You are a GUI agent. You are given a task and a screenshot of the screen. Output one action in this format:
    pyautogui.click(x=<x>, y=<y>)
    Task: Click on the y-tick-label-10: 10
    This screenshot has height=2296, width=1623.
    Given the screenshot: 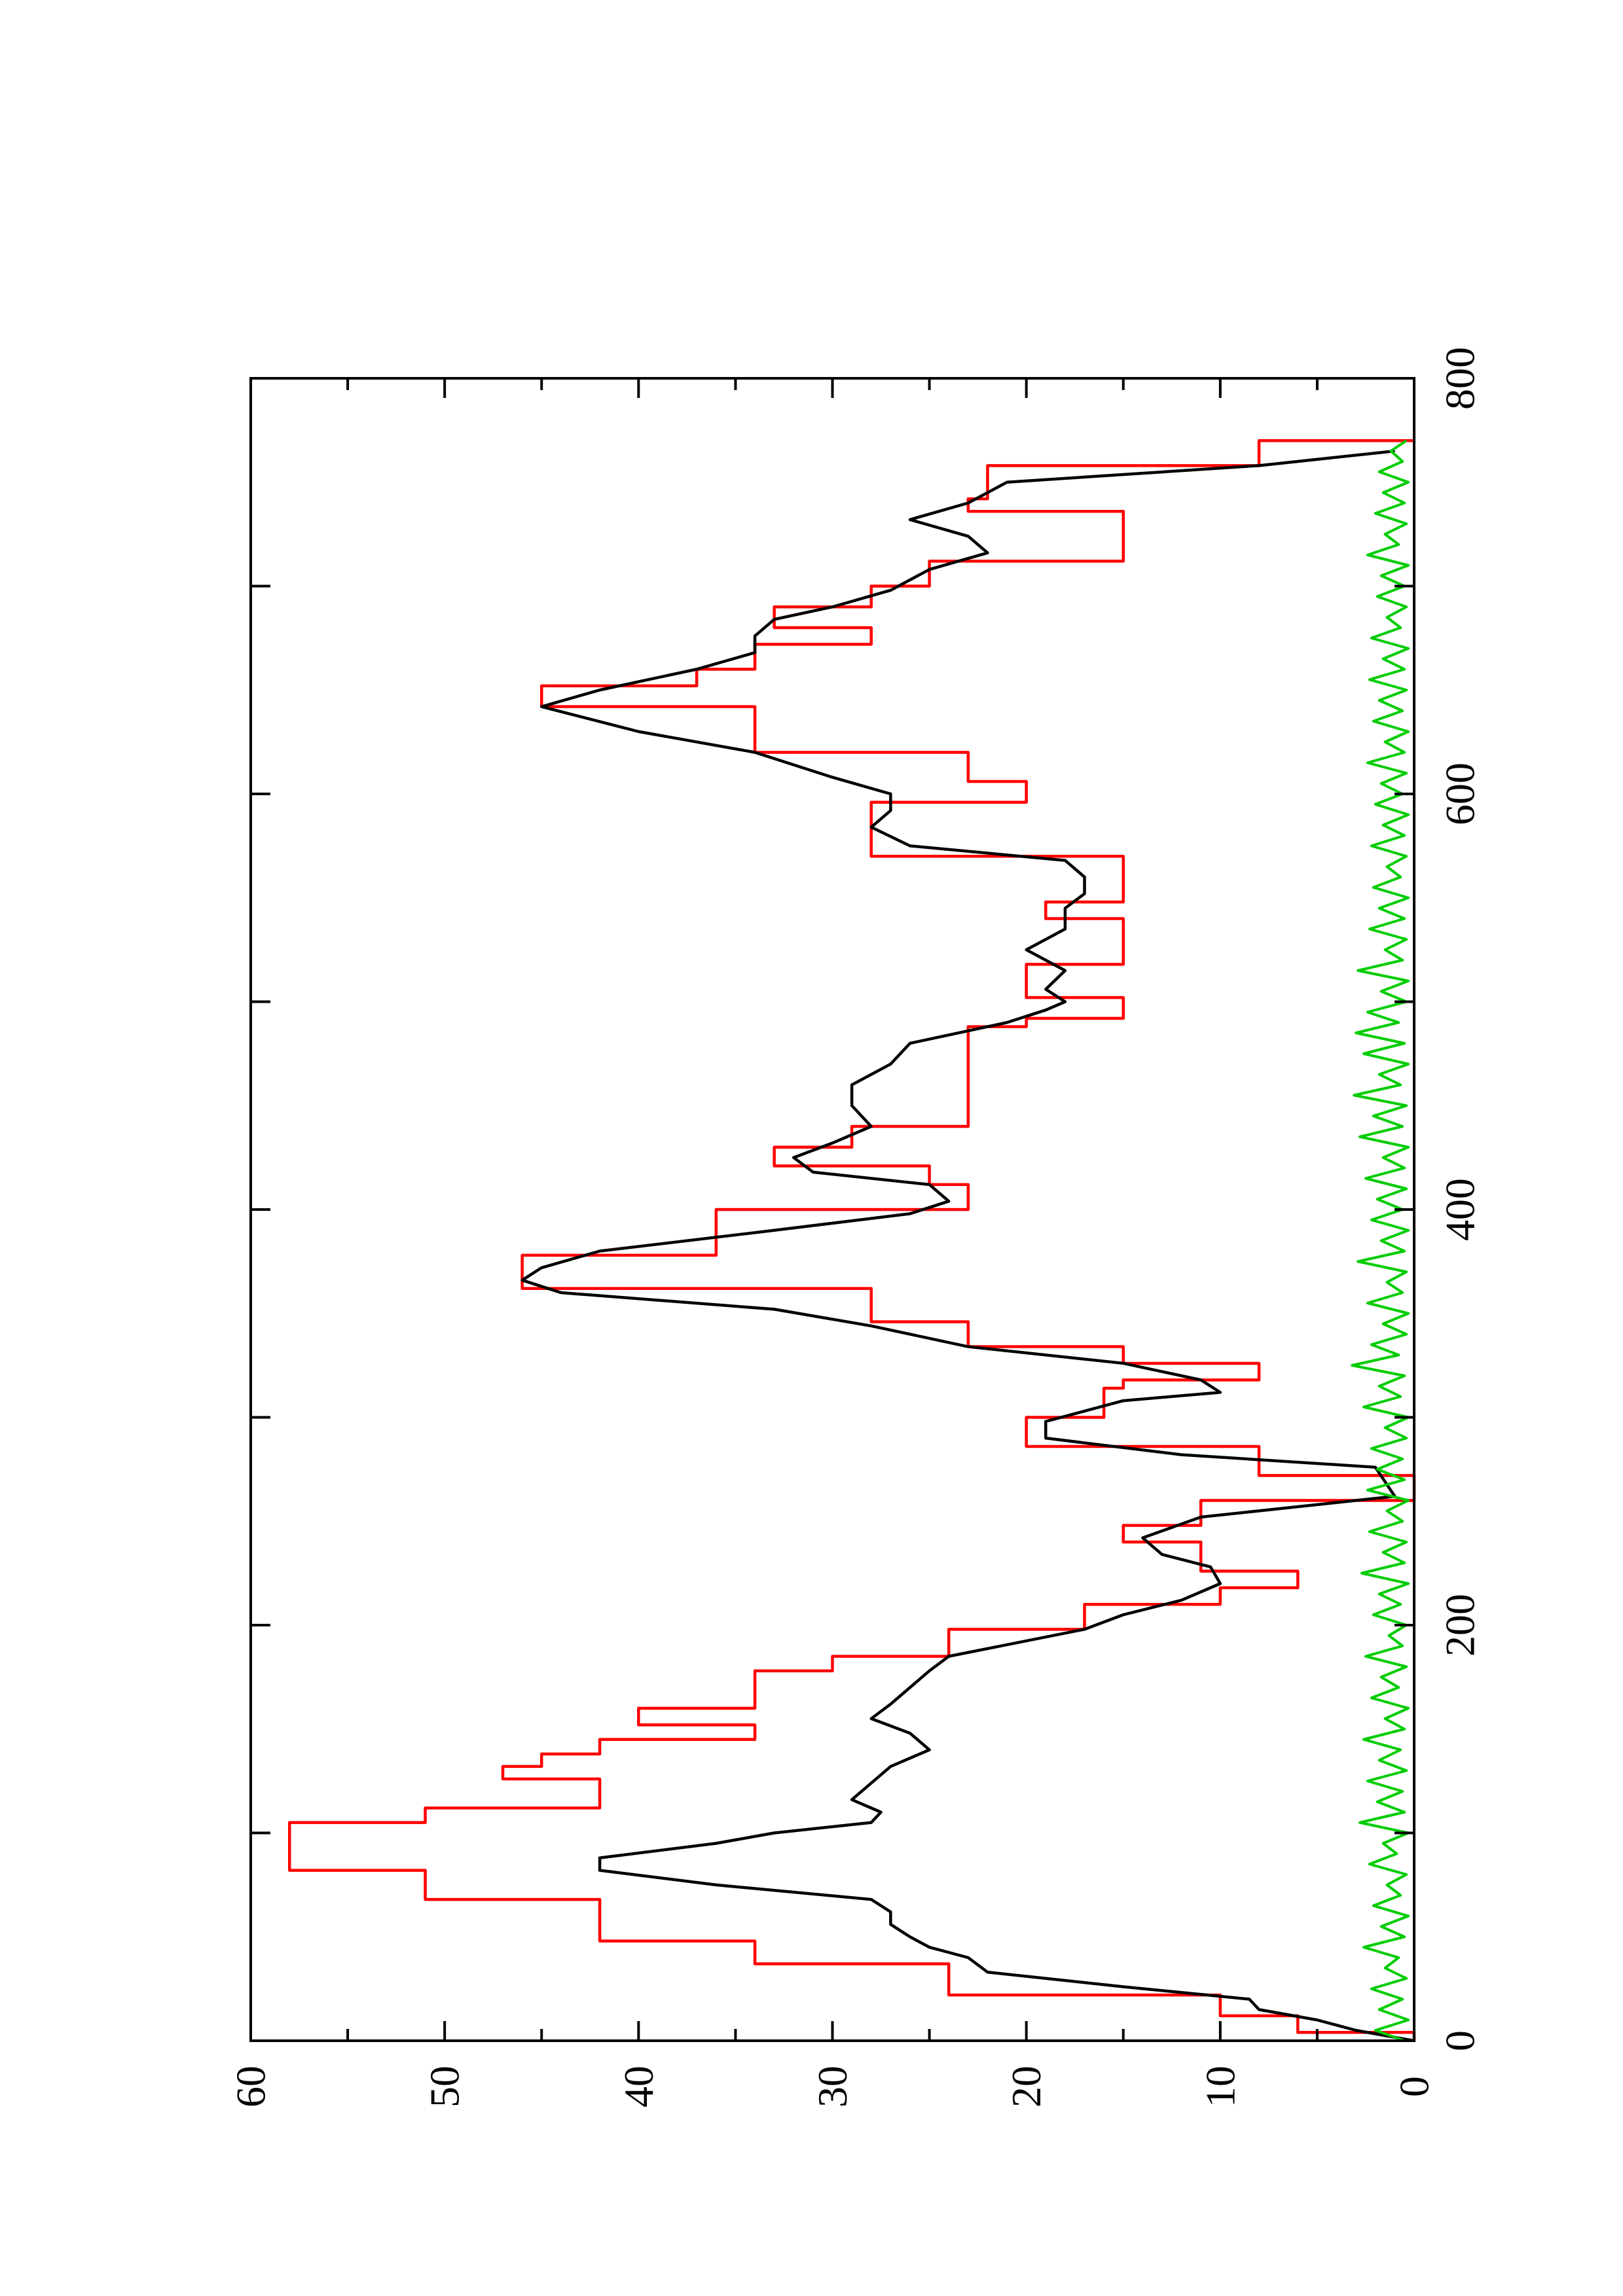 What is the action you would take?
    pyautogui.click(x=1220, y=2087)
    